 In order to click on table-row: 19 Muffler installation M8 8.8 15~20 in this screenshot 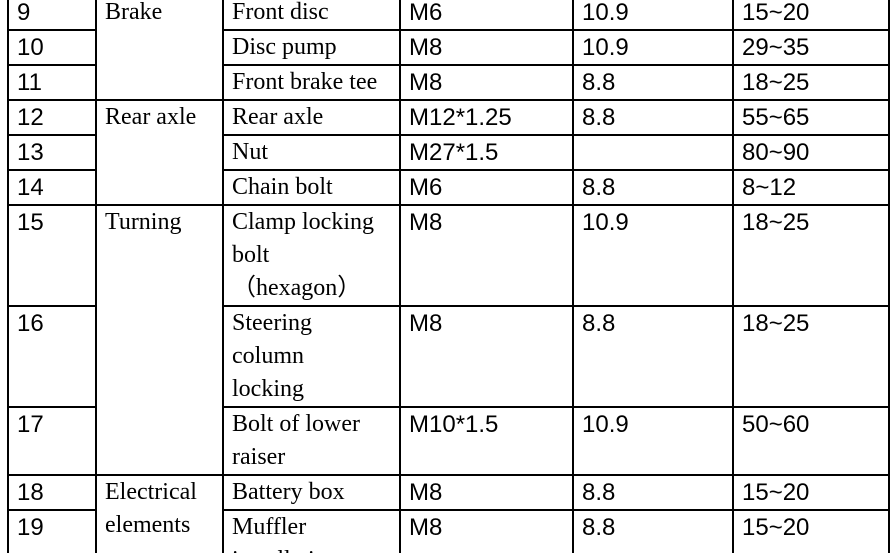, I will do `click(448, 531)`.